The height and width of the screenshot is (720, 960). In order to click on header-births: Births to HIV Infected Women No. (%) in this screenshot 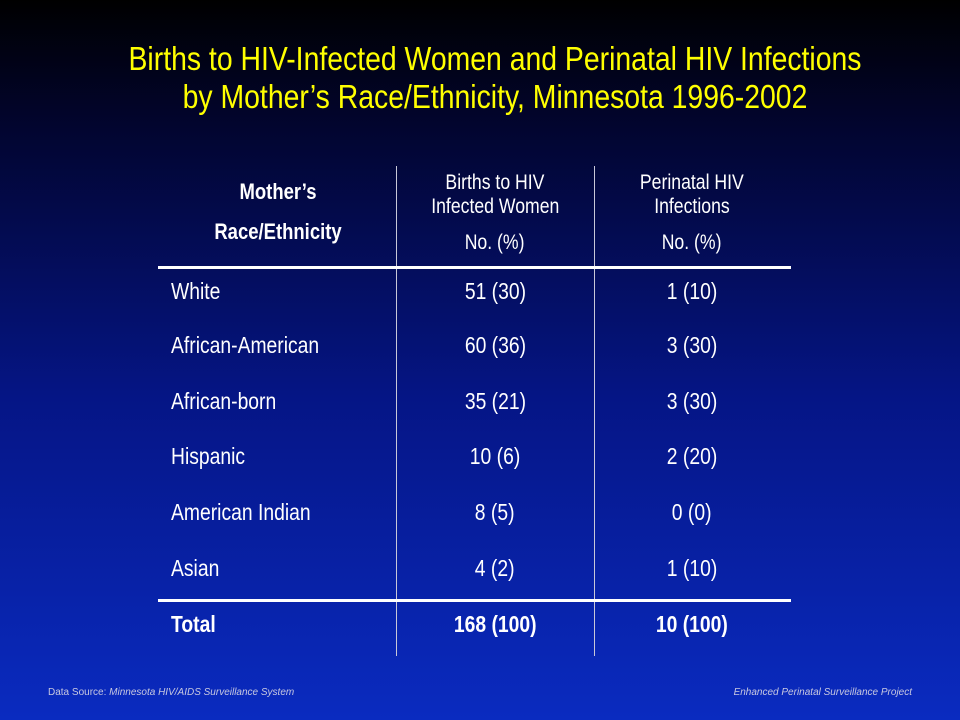, I will do `click(495, 213)`.